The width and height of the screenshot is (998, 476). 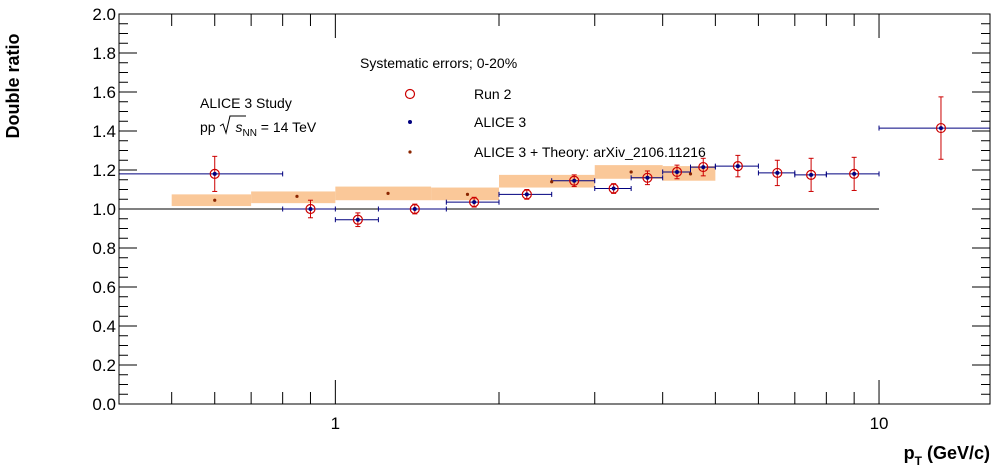 I want to click on y-tick-label: 0.0, so click(x=104, y=404).